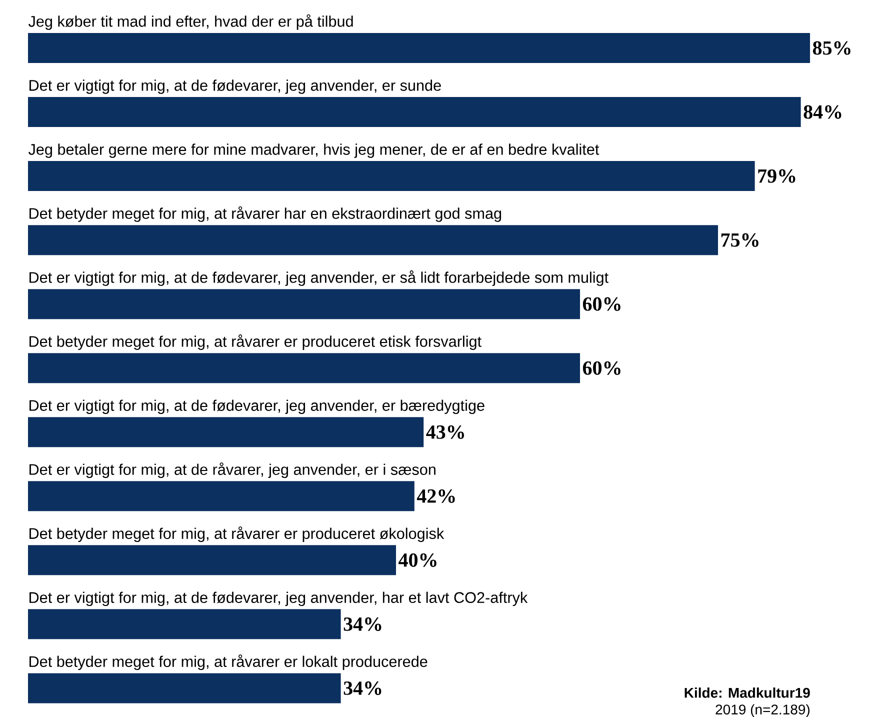 The height and width of the screenshot is (717, 888). What do you see at coordinates (777, 176) in the screenshot?
I see `data-label: 79%` at bounding box center [777, 176].